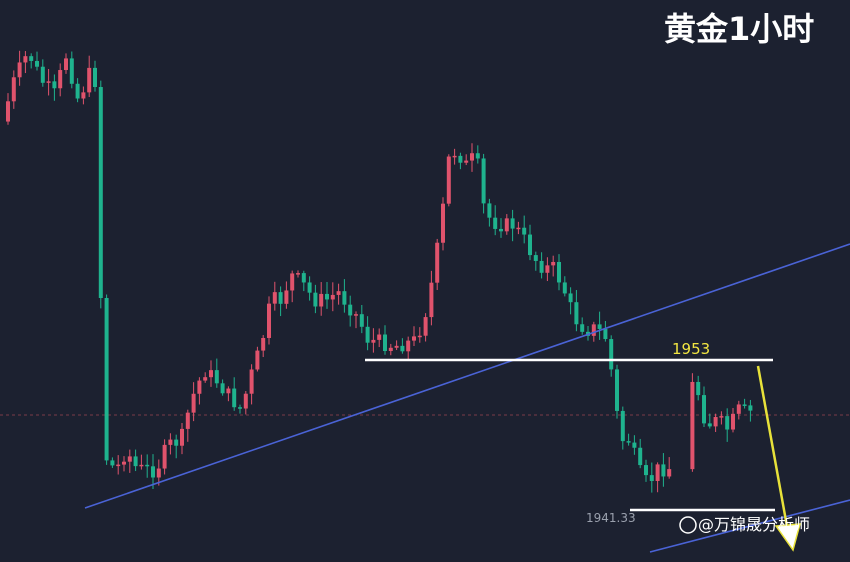 The image size is (850, 562). I want to click on lower-trendline, so click(749, 526).